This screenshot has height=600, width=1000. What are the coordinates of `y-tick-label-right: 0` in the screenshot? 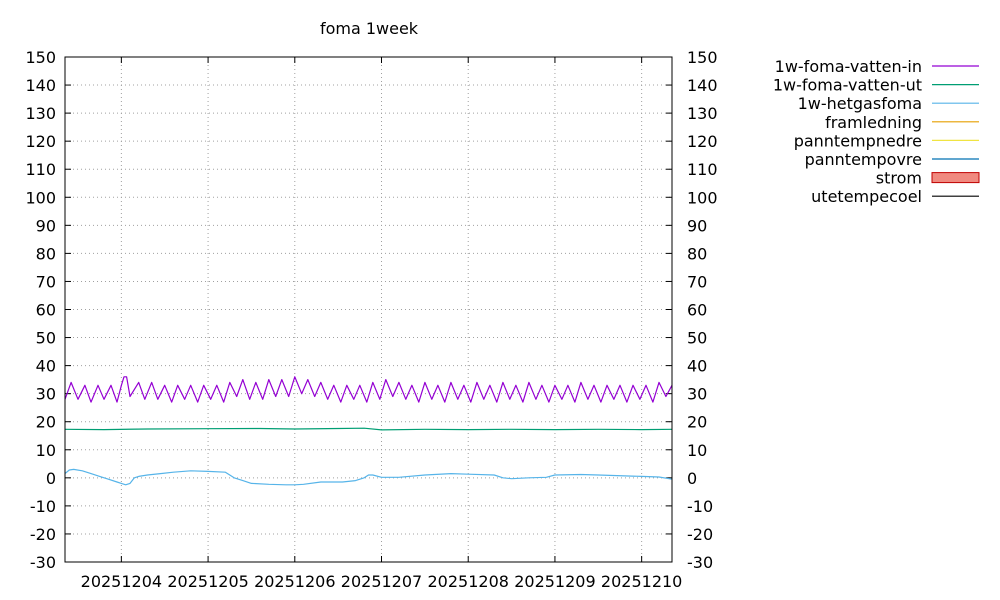 It's located at (692, 478).